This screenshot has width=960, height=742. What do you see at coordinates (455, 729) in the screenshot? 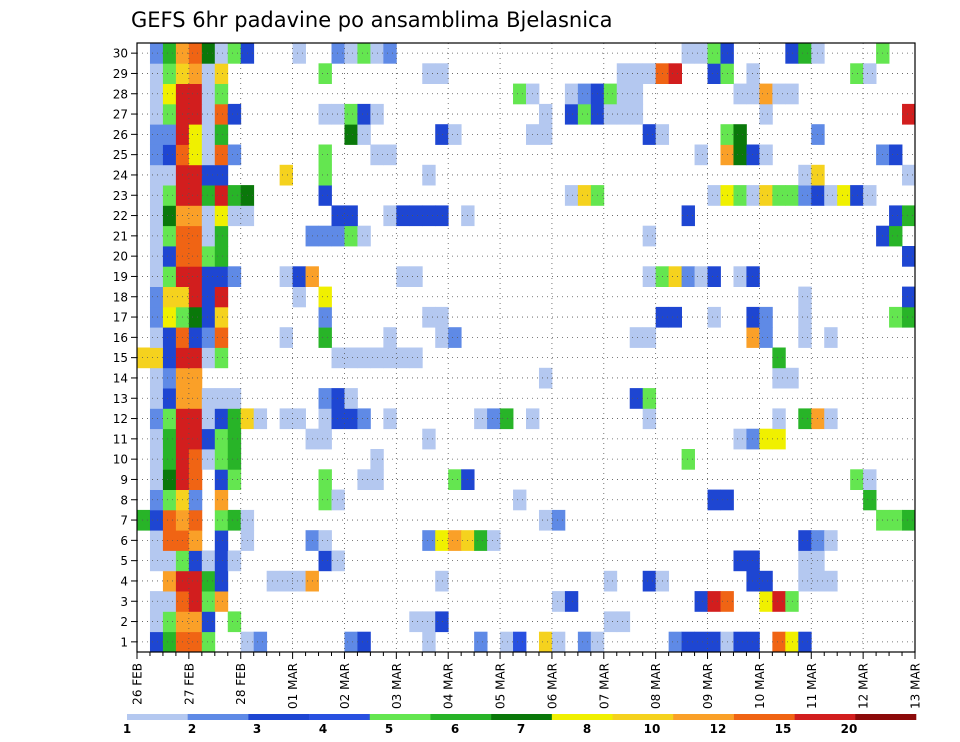
I see `legend-label: 6` at bounding box center [455, 729].